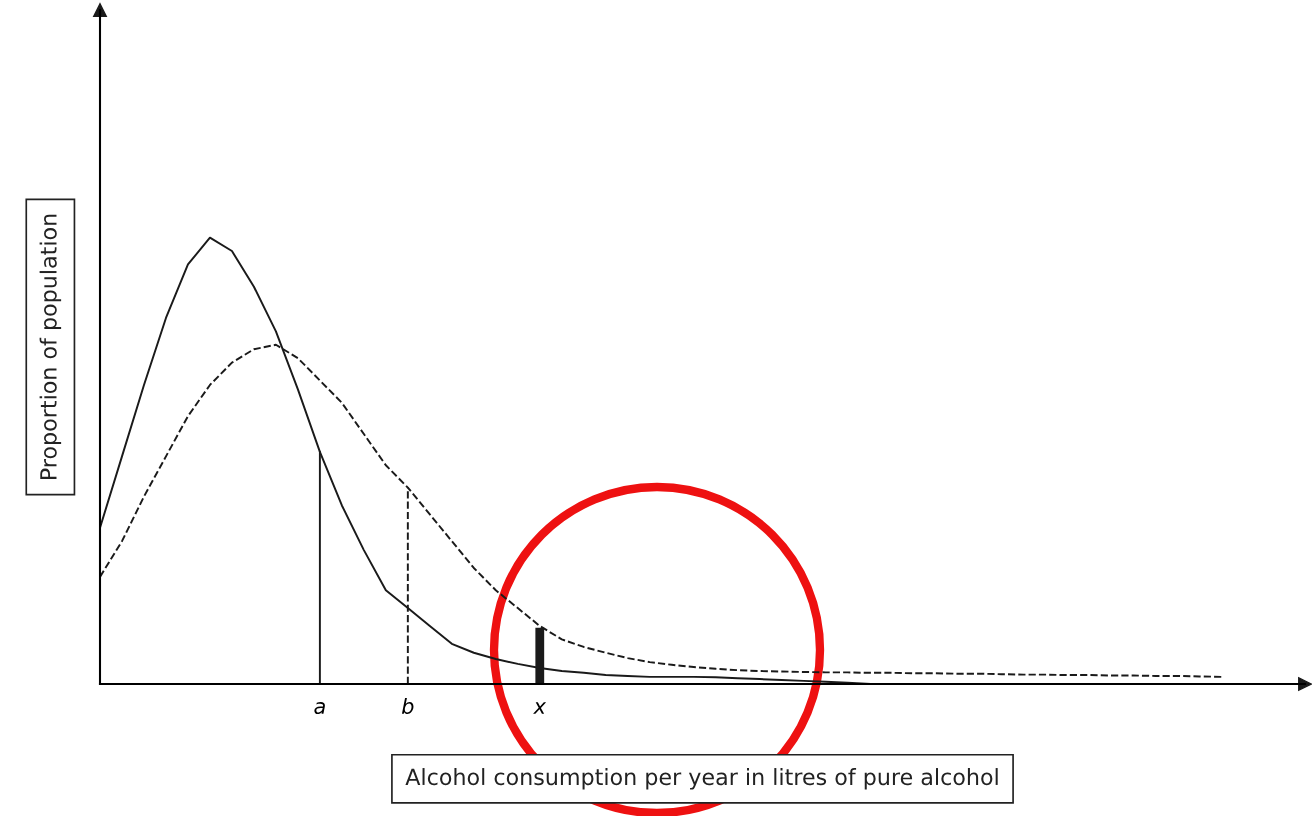 This screenshot has width=1312, height=816. What do you see at coordinates (540, 708) in the screenshot?
I see `x-tick-label: x` at bounding box center [540, 708].